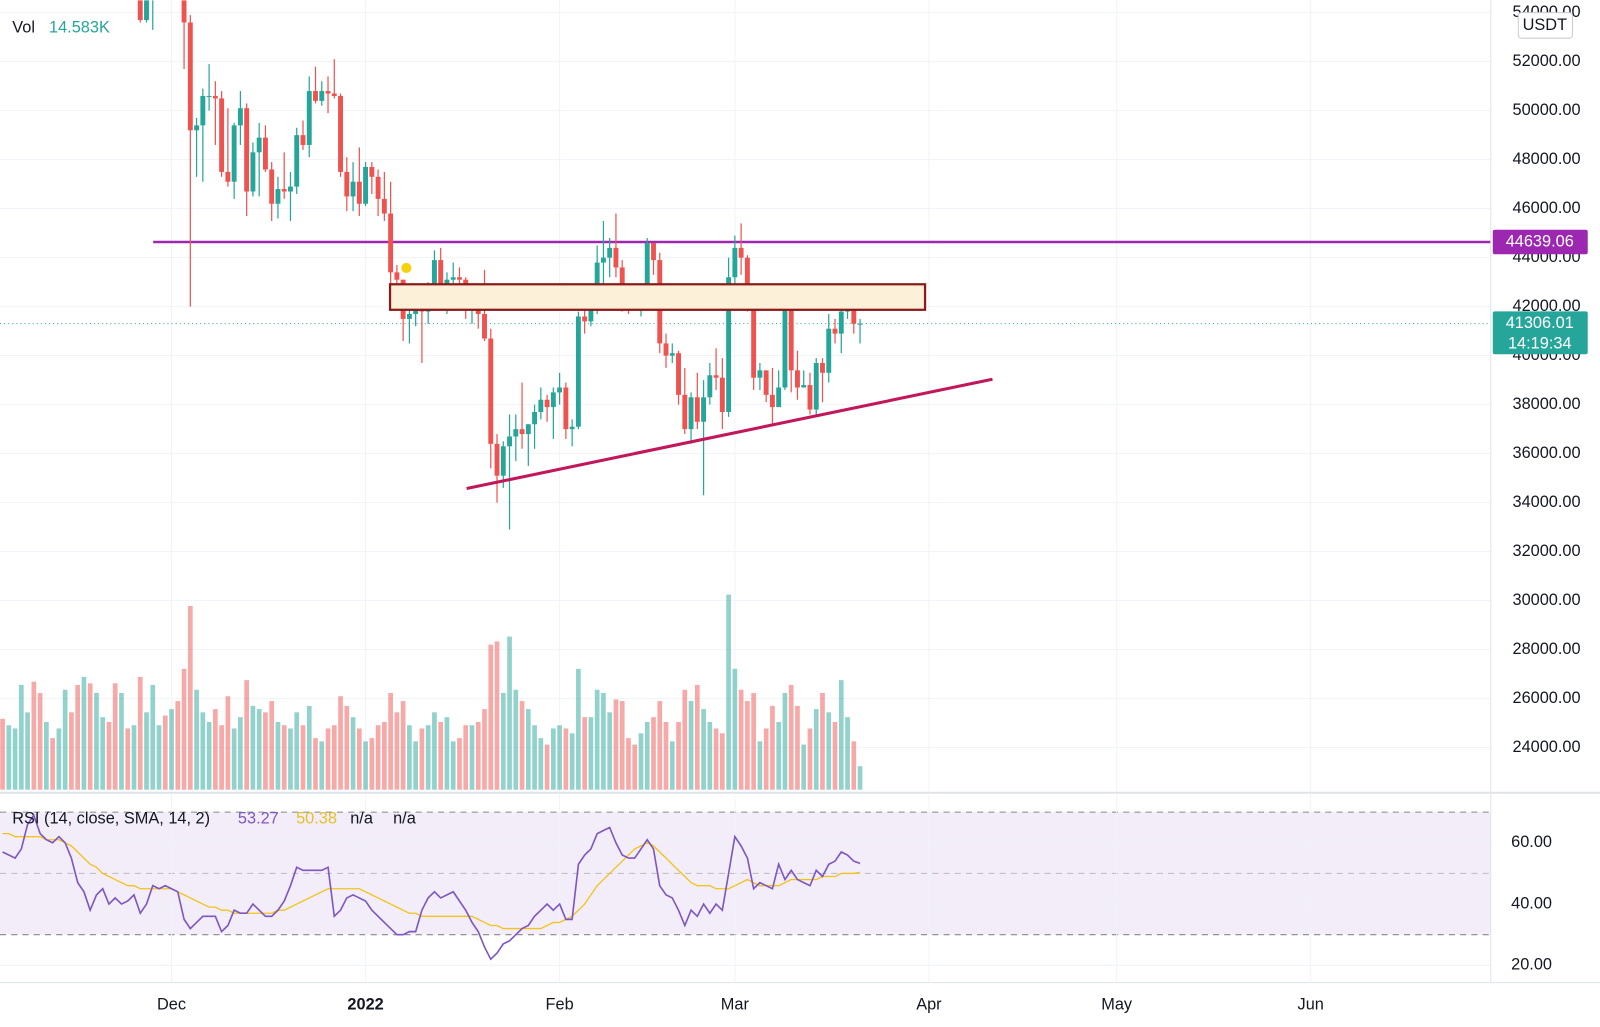 Image resolution: width=1600 pixels, height=1027 pixels. What do you see at coordinates (1546, 600) in the screenshot?
I see `y-tick-label: 30000.00` at bounding box center [1546, 600].